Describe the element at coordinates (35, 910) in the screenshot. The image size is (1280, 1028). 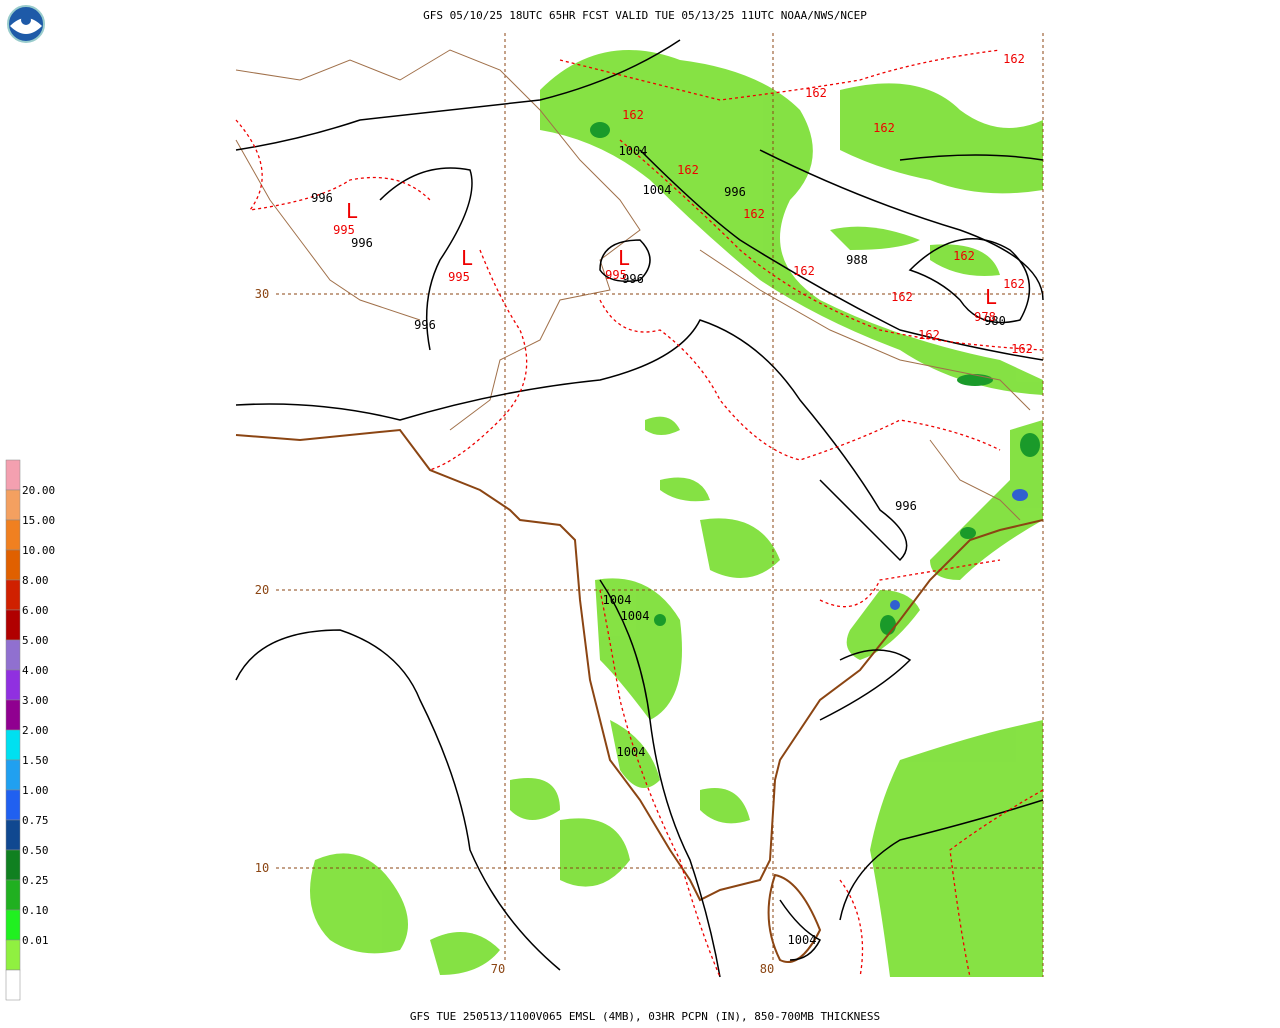
I see `legend-label: 0.10` at that location.